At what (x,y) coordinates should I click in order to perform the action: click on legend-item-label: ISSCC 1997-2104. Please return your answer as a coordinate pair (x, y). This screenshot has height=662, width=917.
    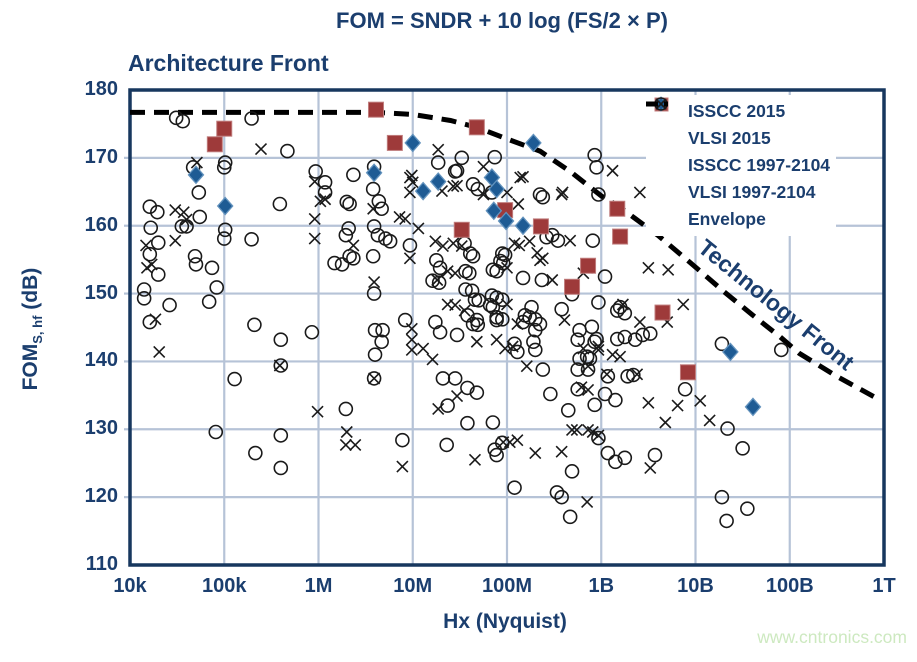
    Looking at the image, I should click on (759, 165).